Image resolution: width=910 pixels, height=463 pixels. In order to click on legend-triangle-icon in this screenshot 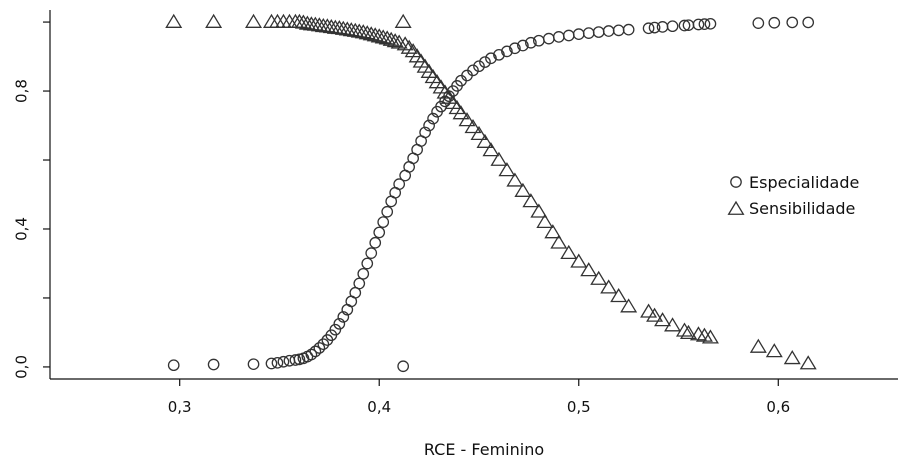, I will do `click(736, 208)`.